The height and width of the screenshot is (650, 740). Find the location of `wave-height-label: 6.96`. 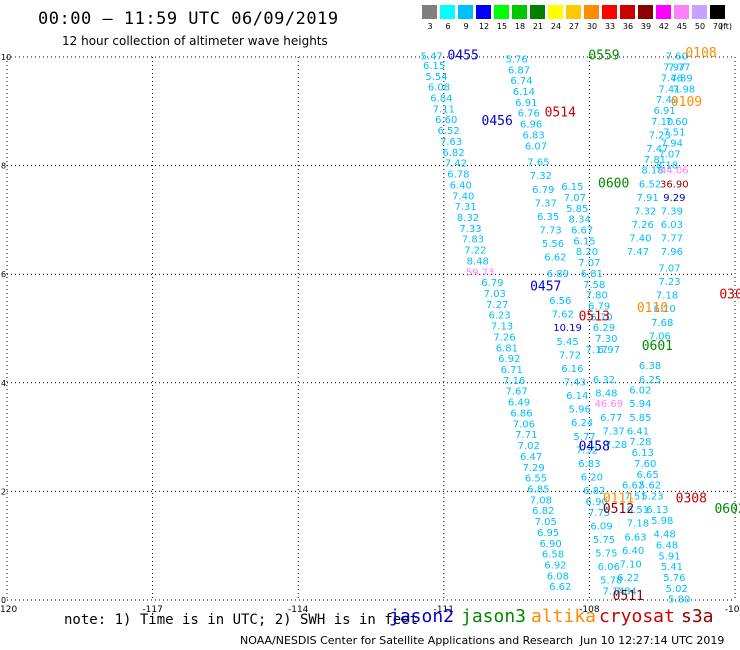

wave-height-label: 6.96 is located at coordinates (531, 125).